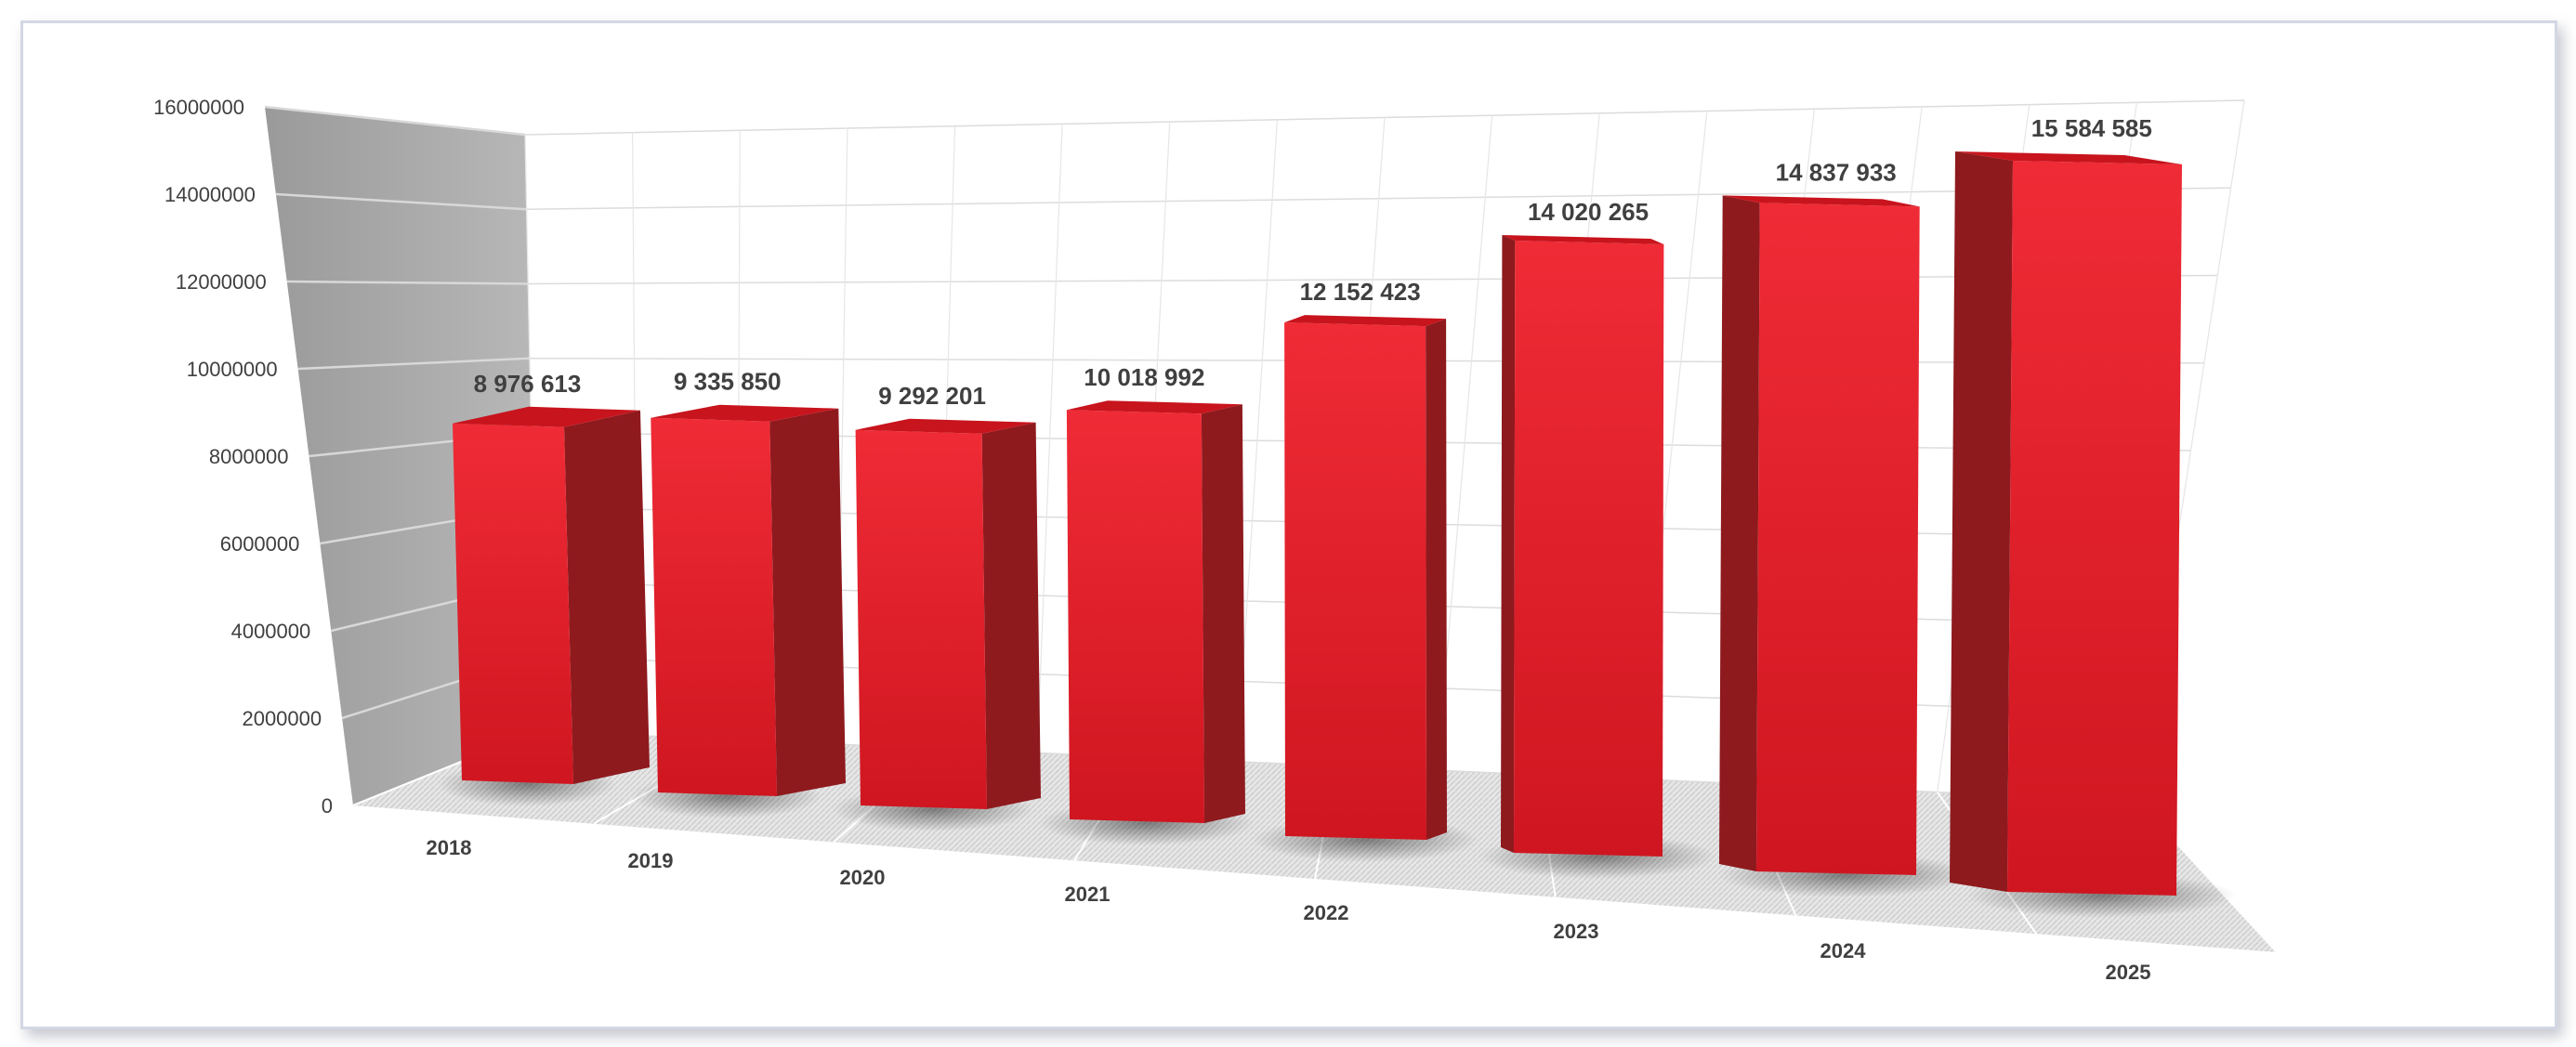 This screenshot has height=1047, width=2576. I want to click on bar-2024, so click(1819, 535).